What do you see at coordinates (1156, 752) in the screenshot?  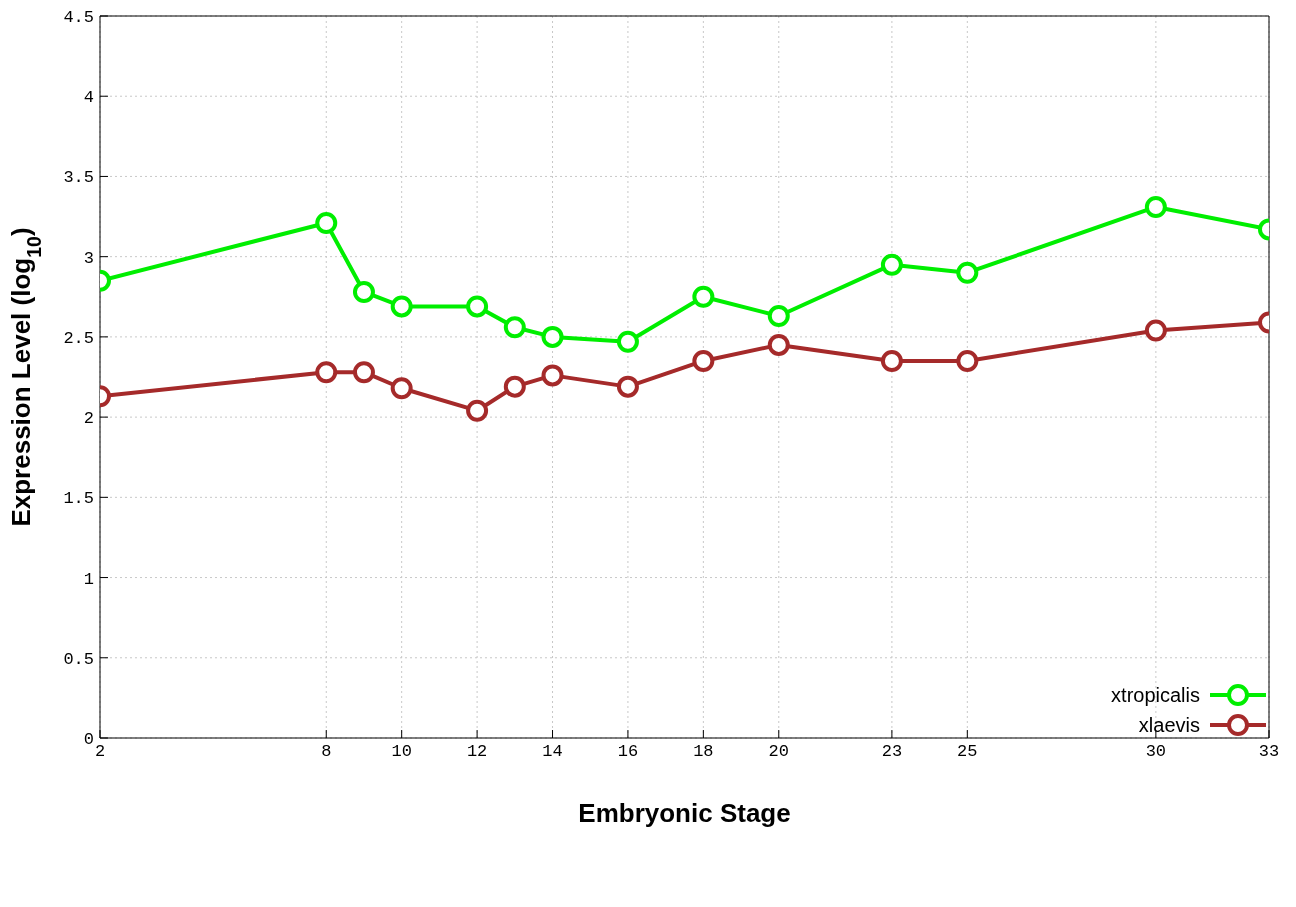 I see `x-tick-label: 30` at bounding box center [1156, 752].